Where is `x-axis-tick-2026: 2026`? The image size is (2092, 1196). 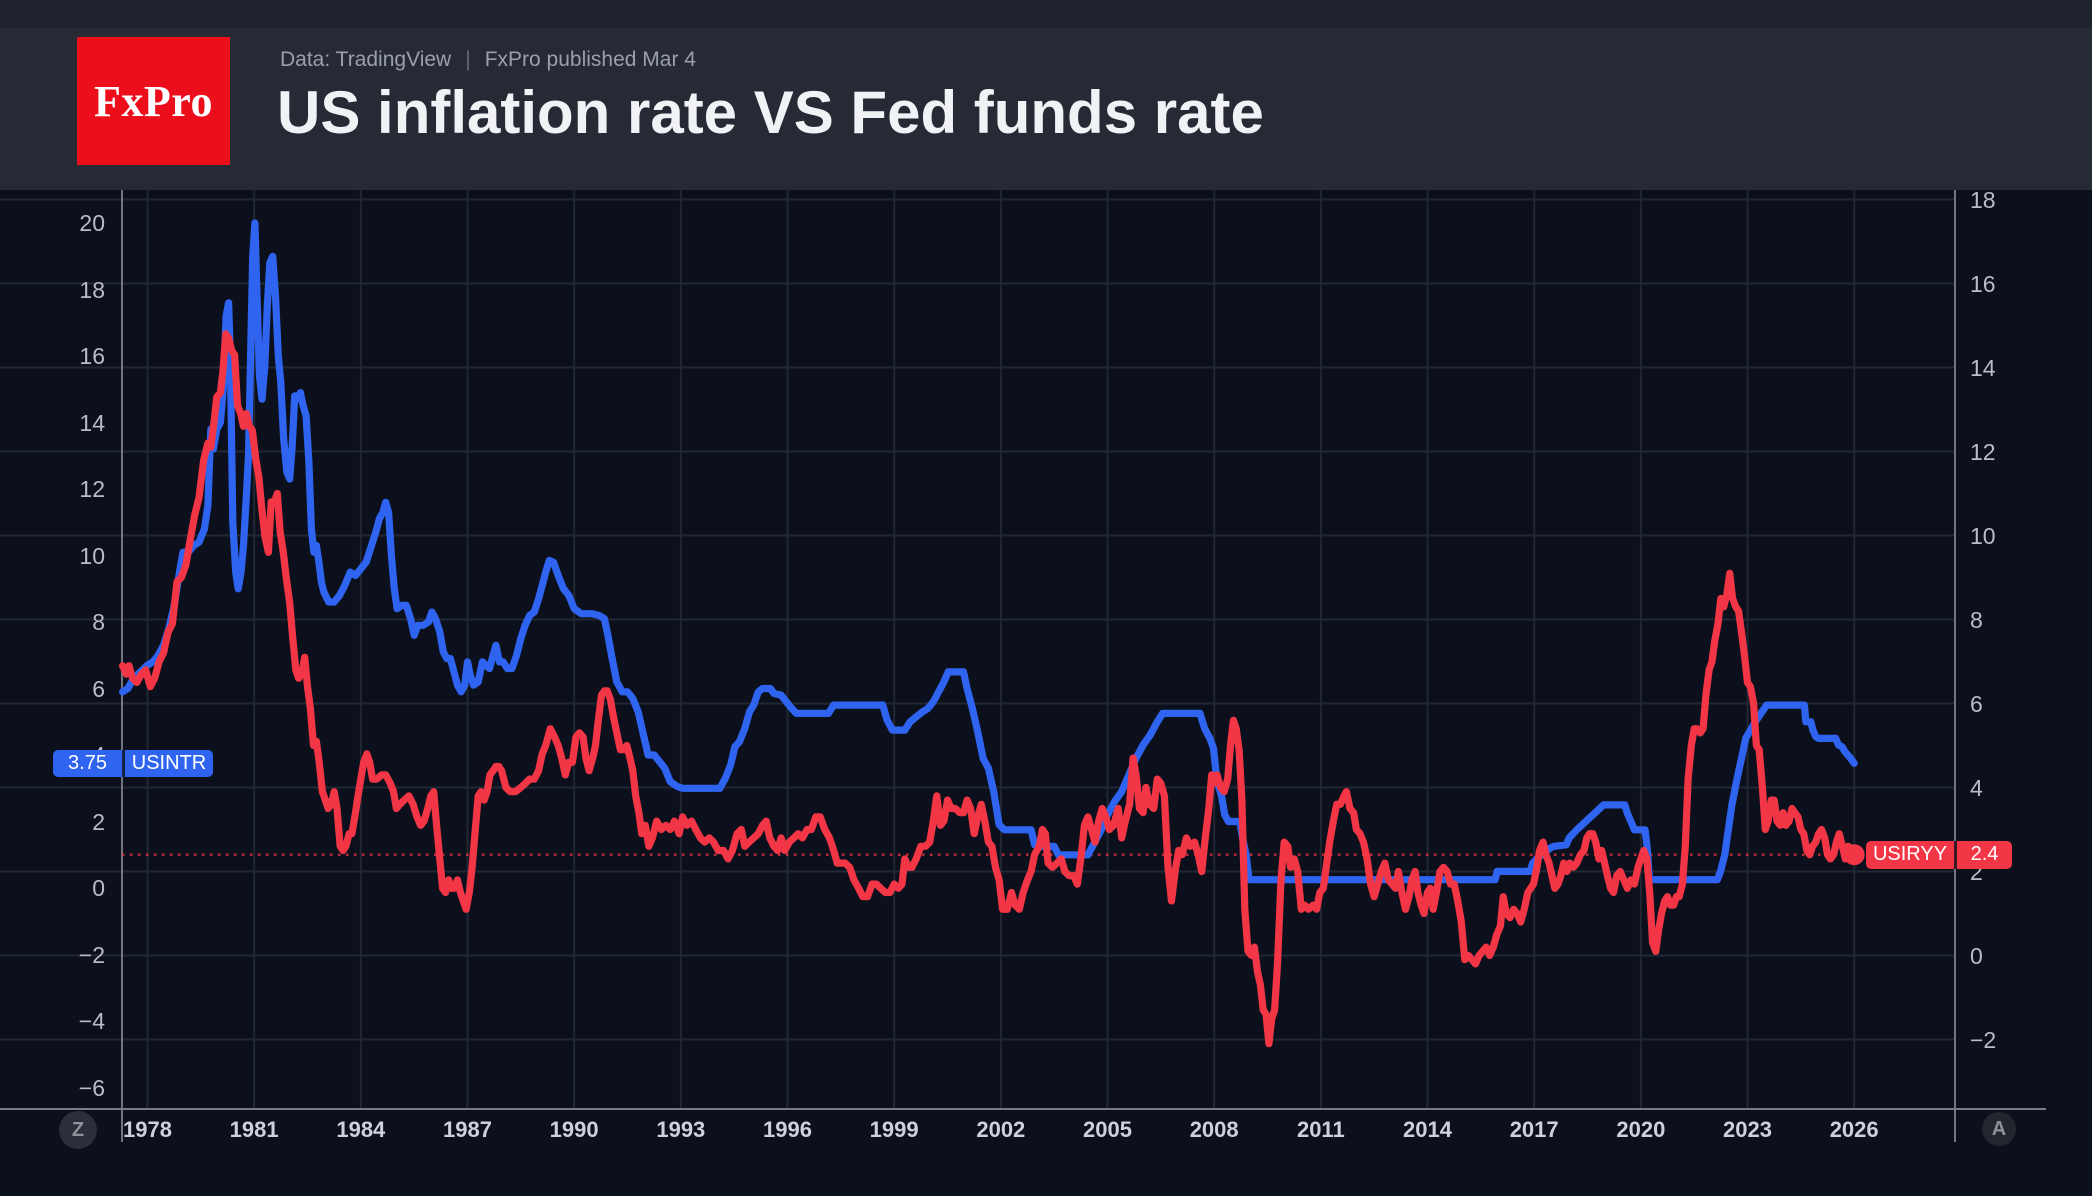
x-axis-tick-2026: 2026 is located at coordinates (1854, 1129).